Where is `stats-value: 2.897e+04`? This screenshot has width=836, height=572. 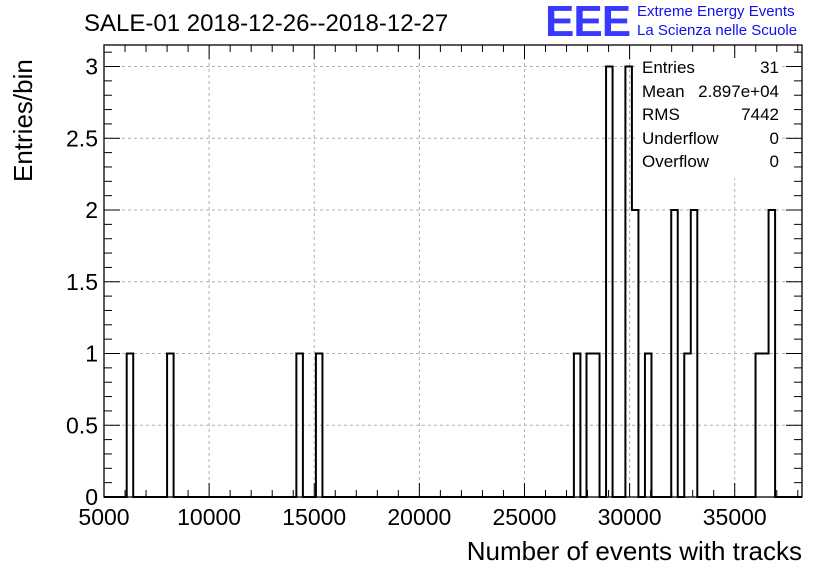 stats-value: 2.897e+04 is located at coordinates (738, 91).